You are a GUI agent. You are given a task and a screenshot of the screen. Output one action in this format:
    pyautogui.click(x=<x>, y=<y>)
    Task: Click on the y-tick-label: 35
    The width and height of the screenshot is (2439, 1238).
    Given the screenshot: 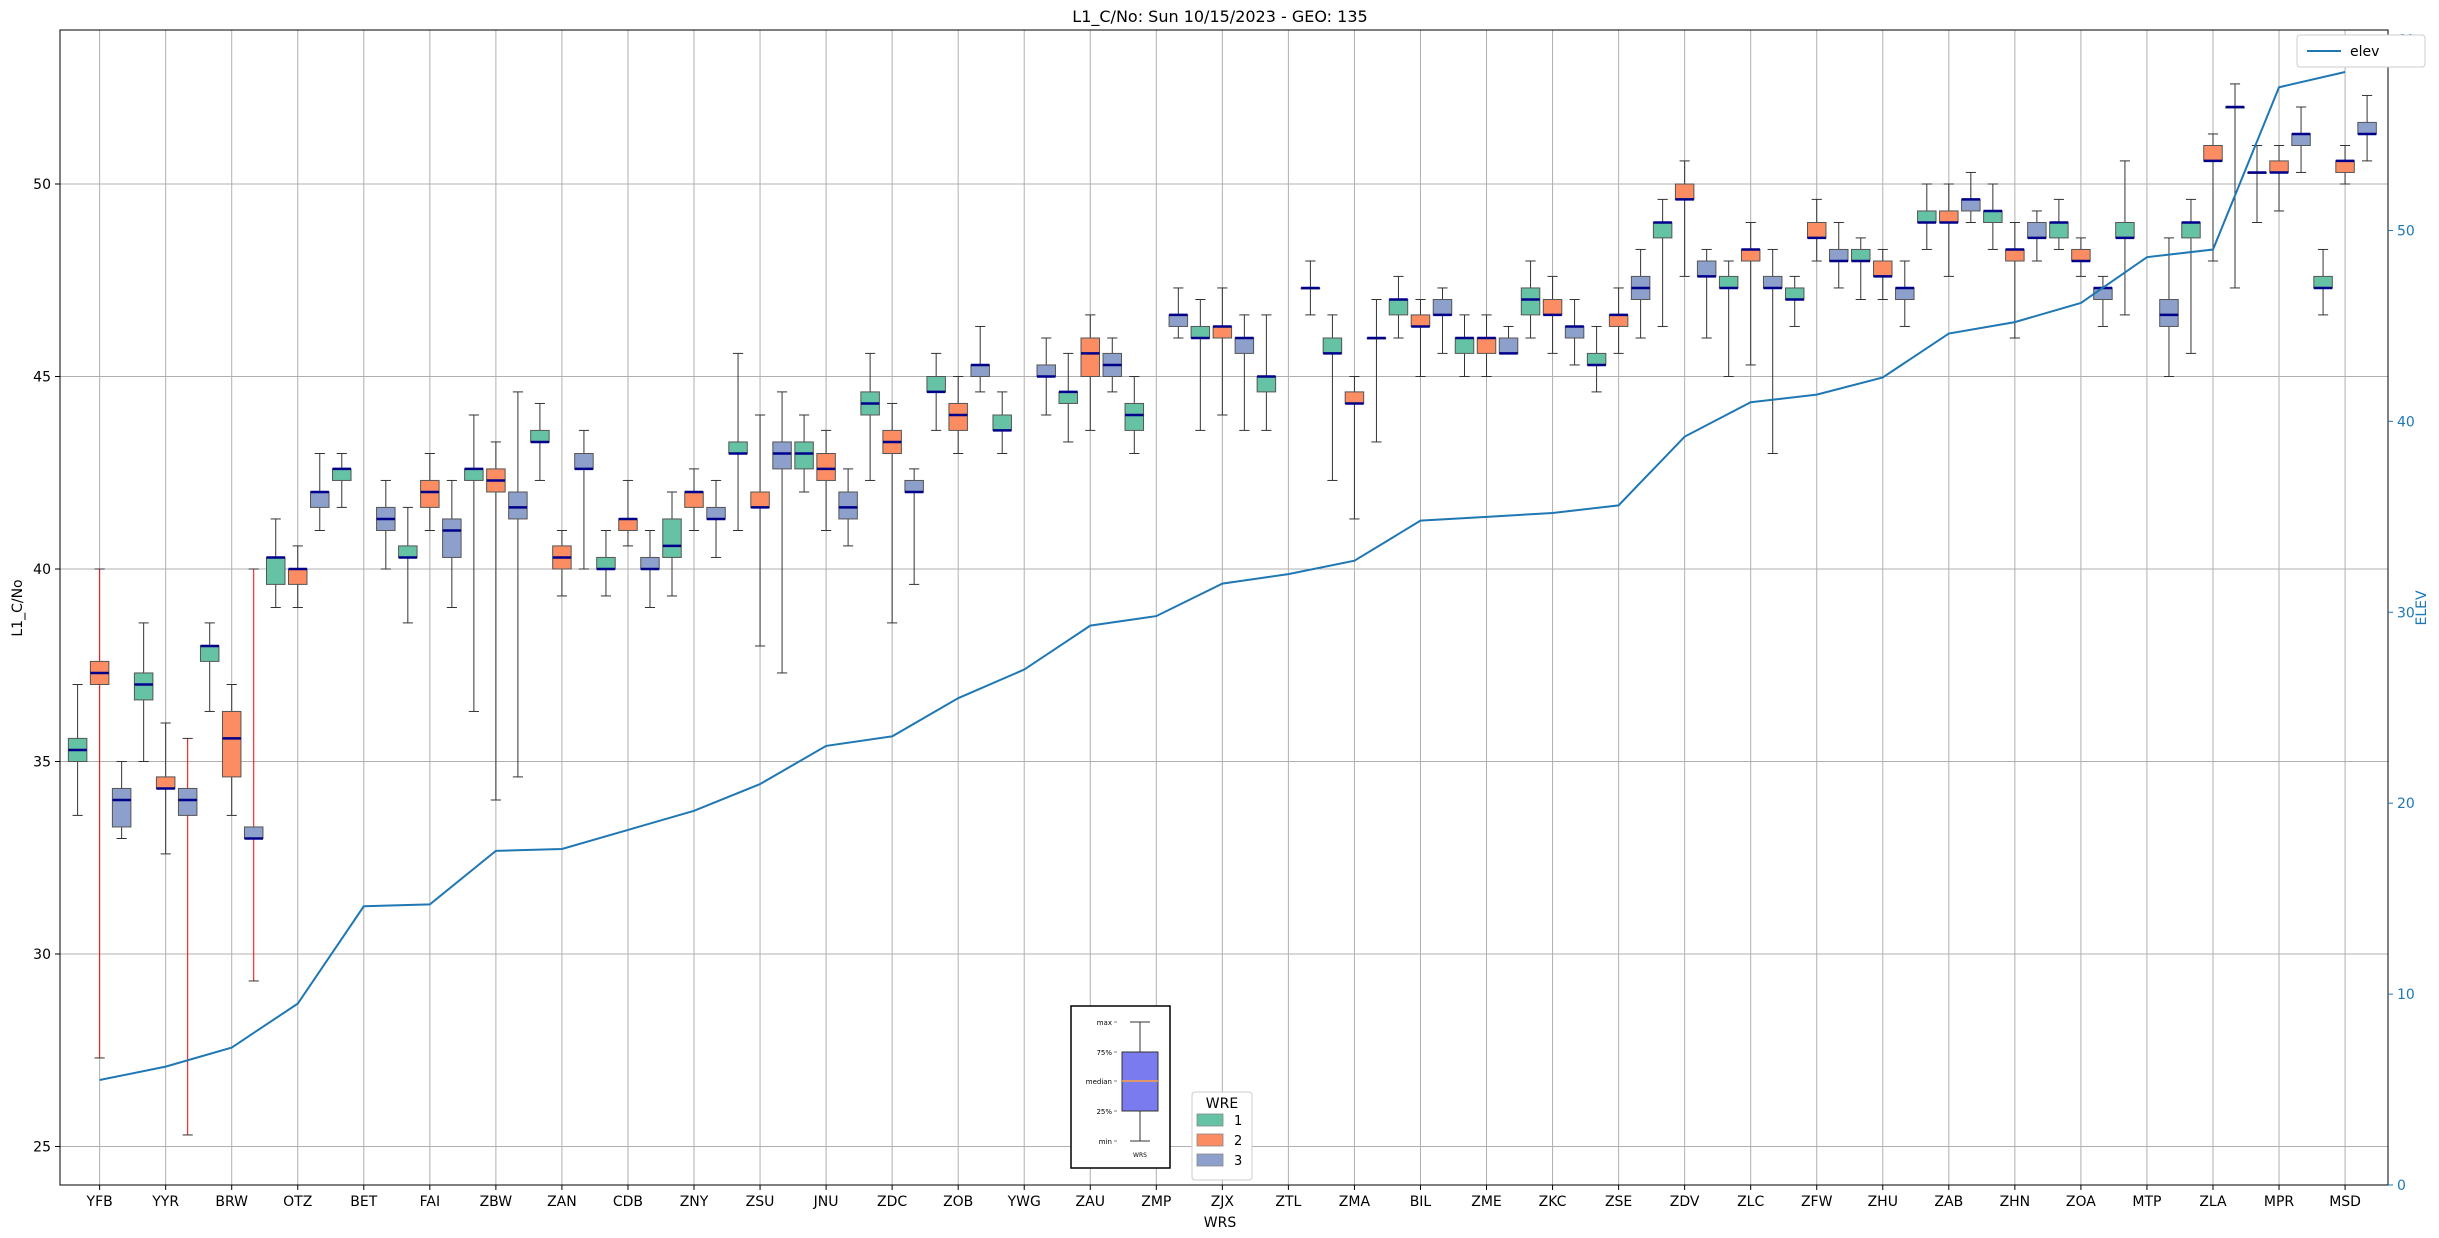 What is the action you would take?
    pyautogui.click(x=42, y=763)
    